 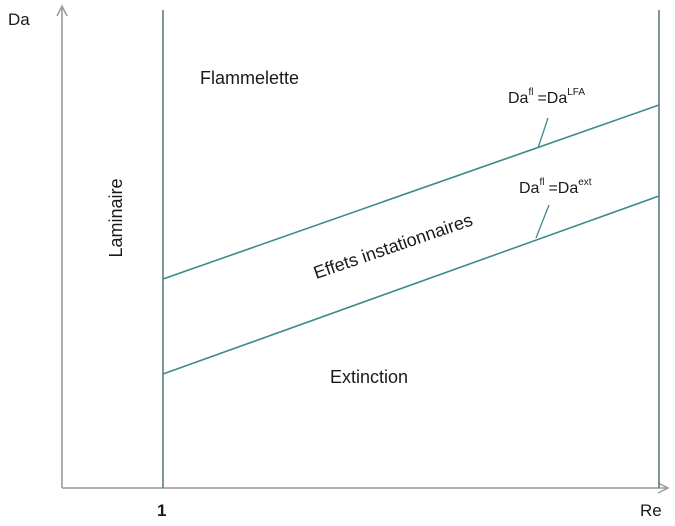 I want to click on lfa-leader-line, so click(x=543, y=133).